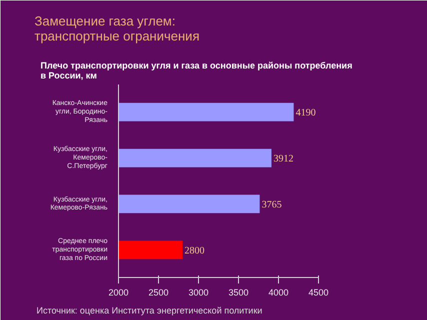  I want to click on x-tick-label: 4500, so click(318, 293).